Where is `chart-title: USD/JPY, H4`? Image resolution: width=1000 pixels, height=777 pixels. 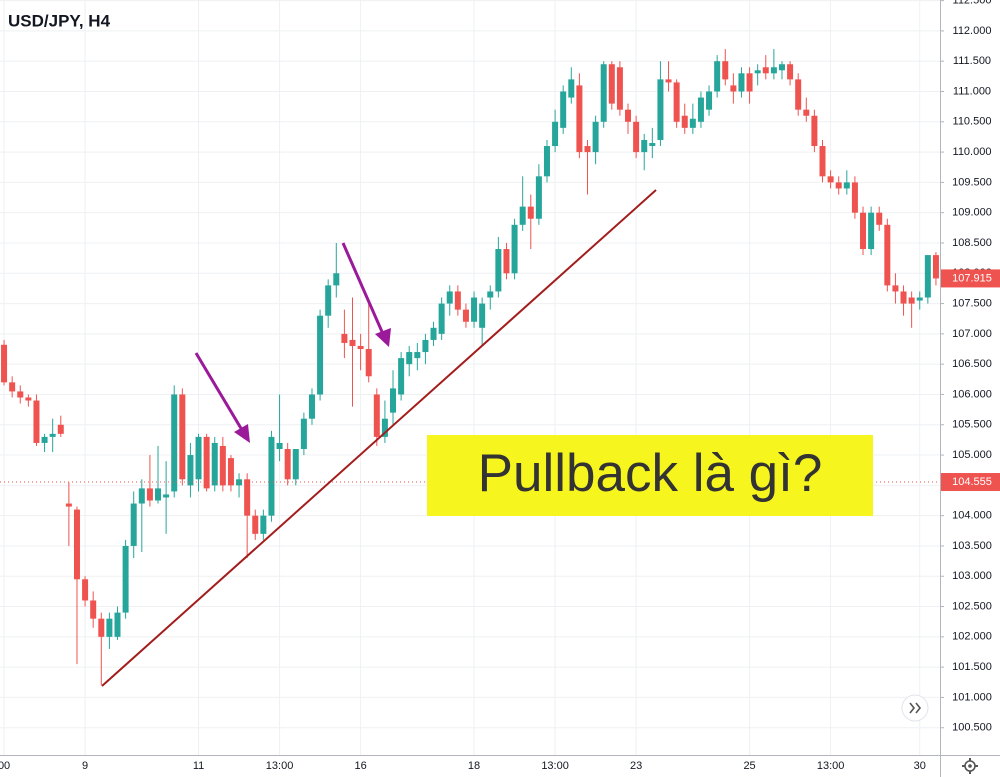
chart-title: USD/JPY, H4 is located at coordinates (59, 20).